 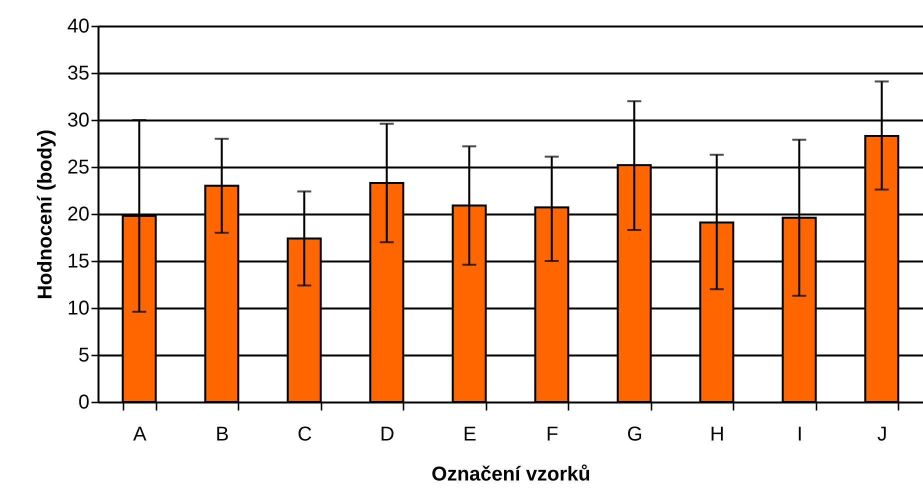 What do you see at coordinates (511, 475) in the screenshot?
I see `x-axis-title: Označení vzorků` at bounding box center [511, 475].